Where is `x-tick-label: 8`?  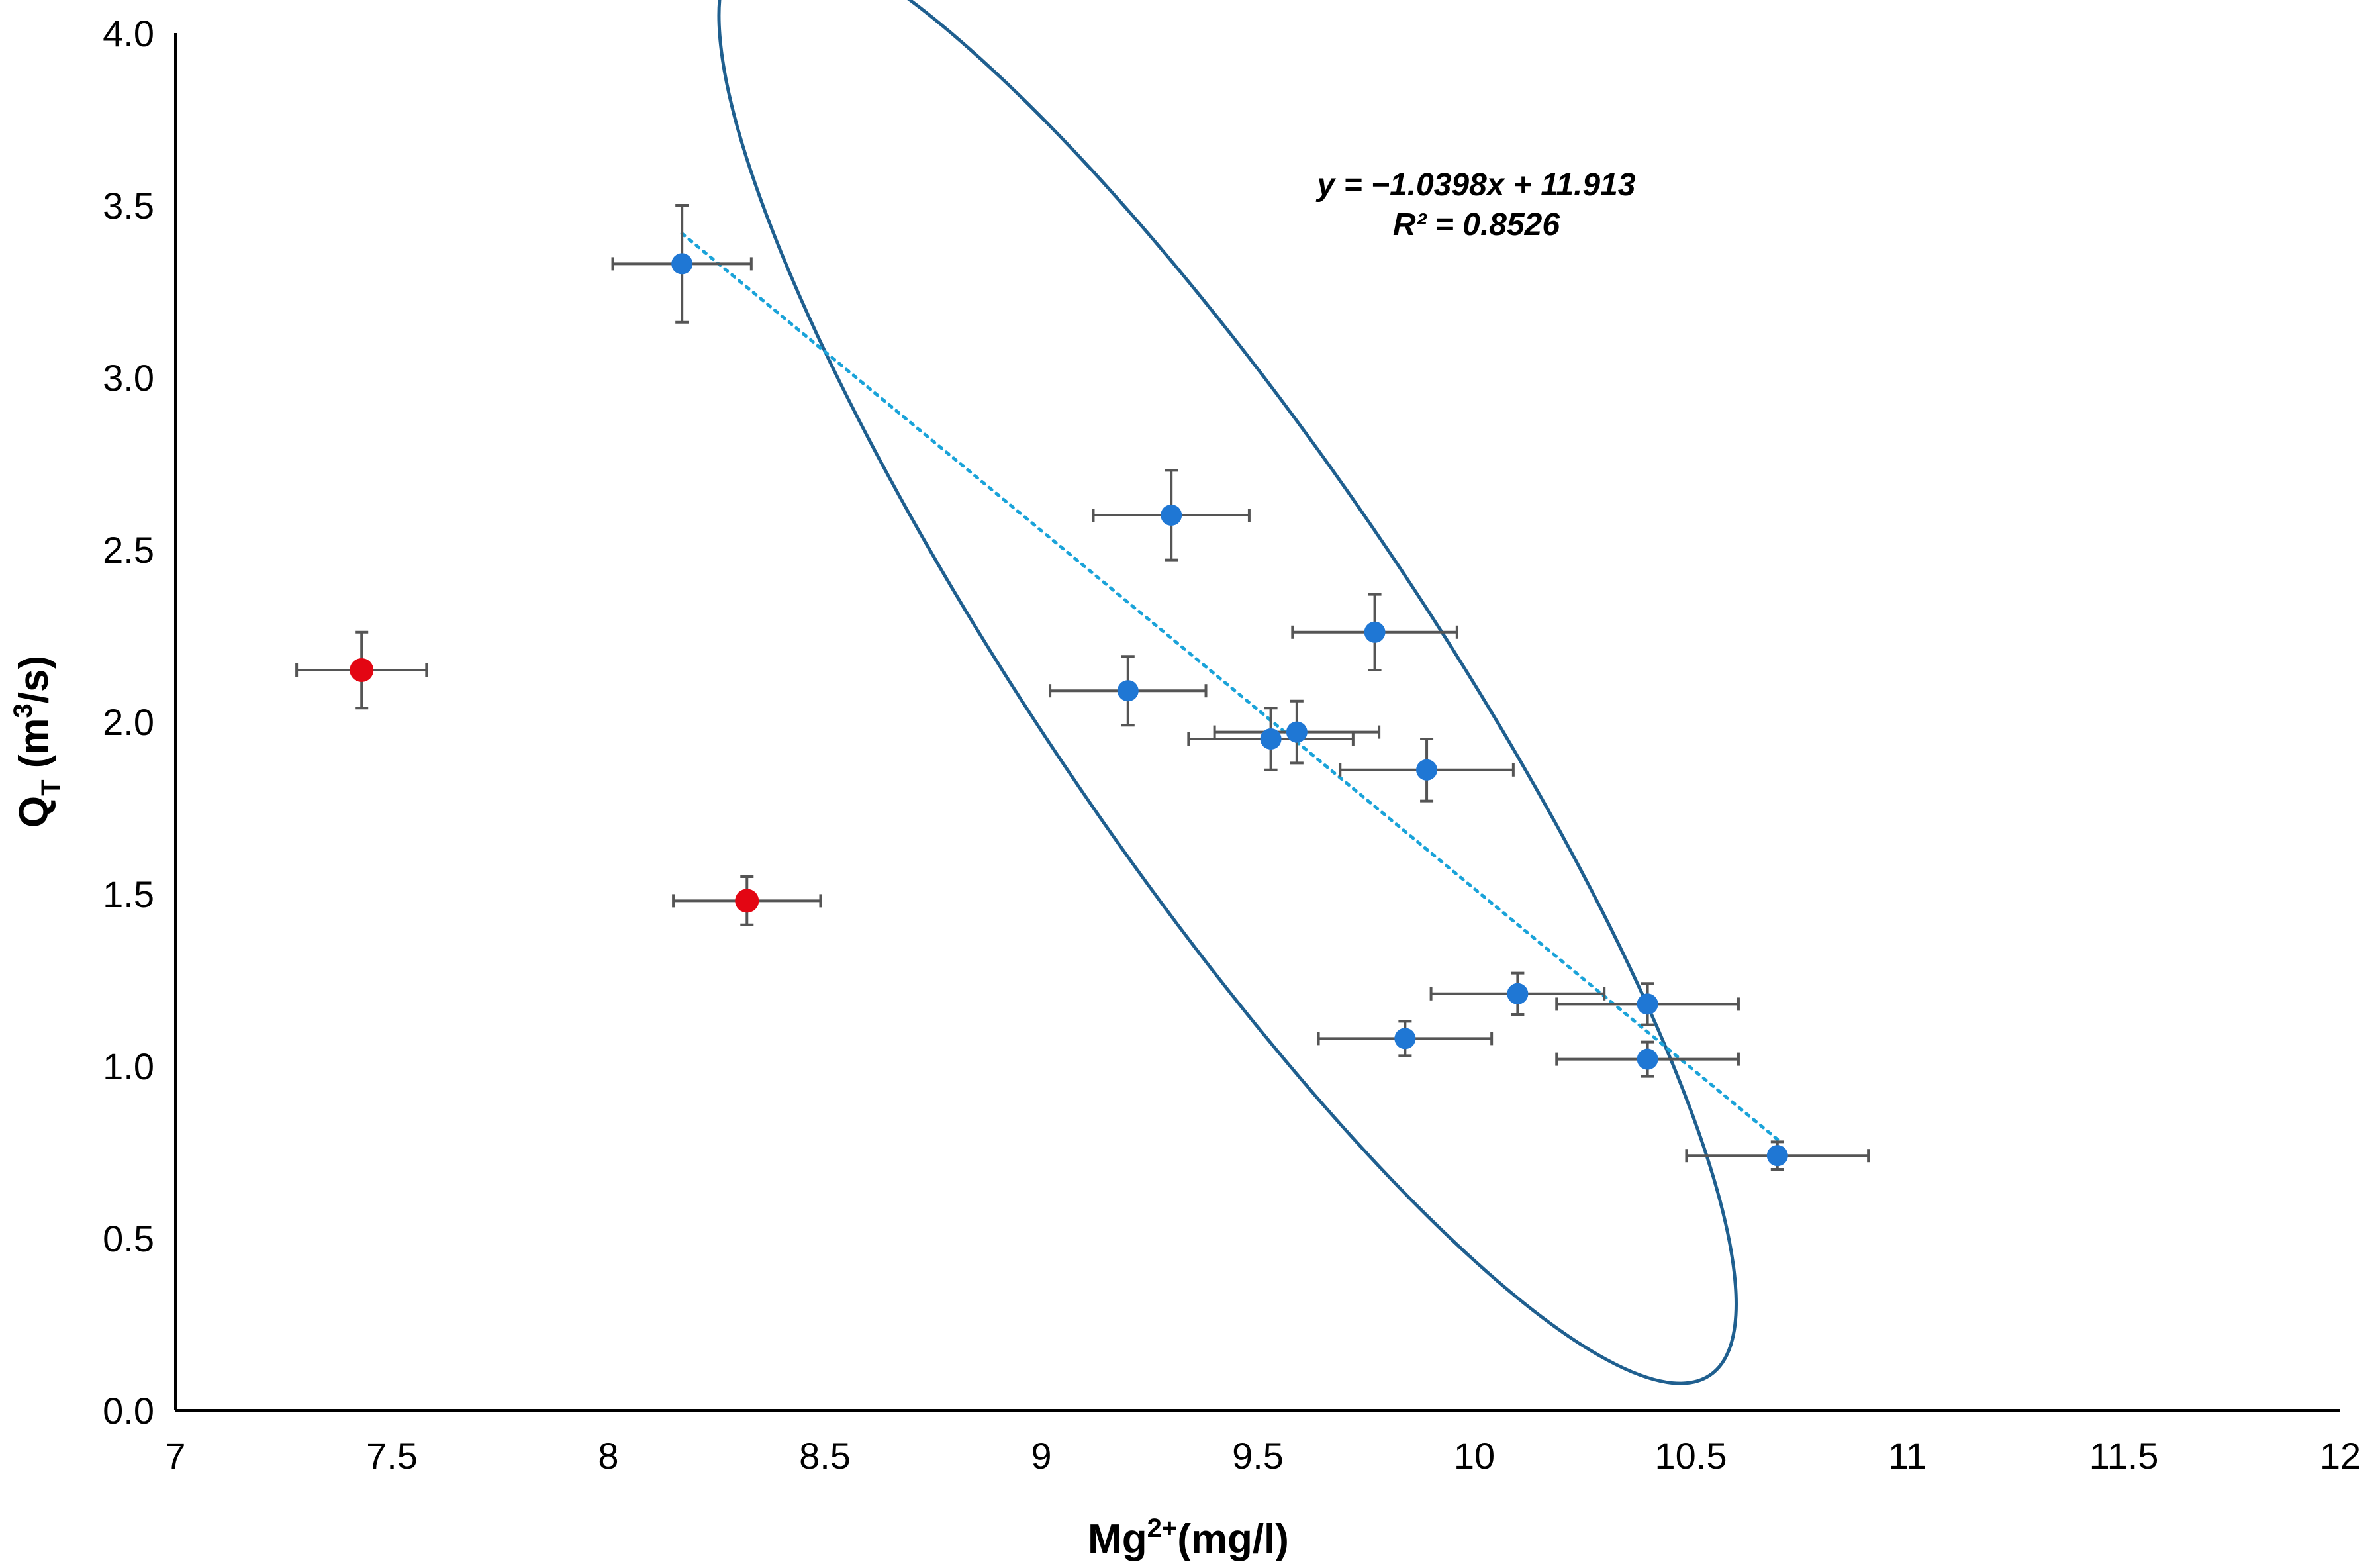 x-tick-label: 8 is located at coordinates (608, 1456).